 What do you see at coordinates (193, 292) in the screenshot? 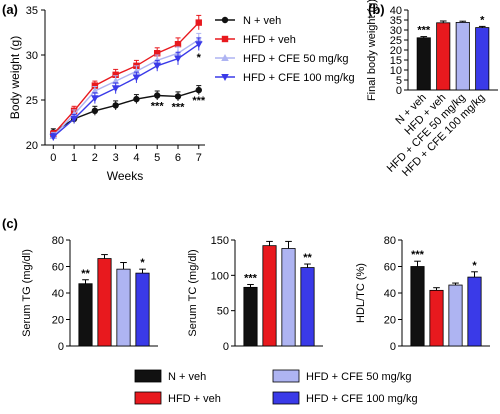
I see `y-axis-label: Serum TC (mg/dl)` at bounding box center [193, 292].